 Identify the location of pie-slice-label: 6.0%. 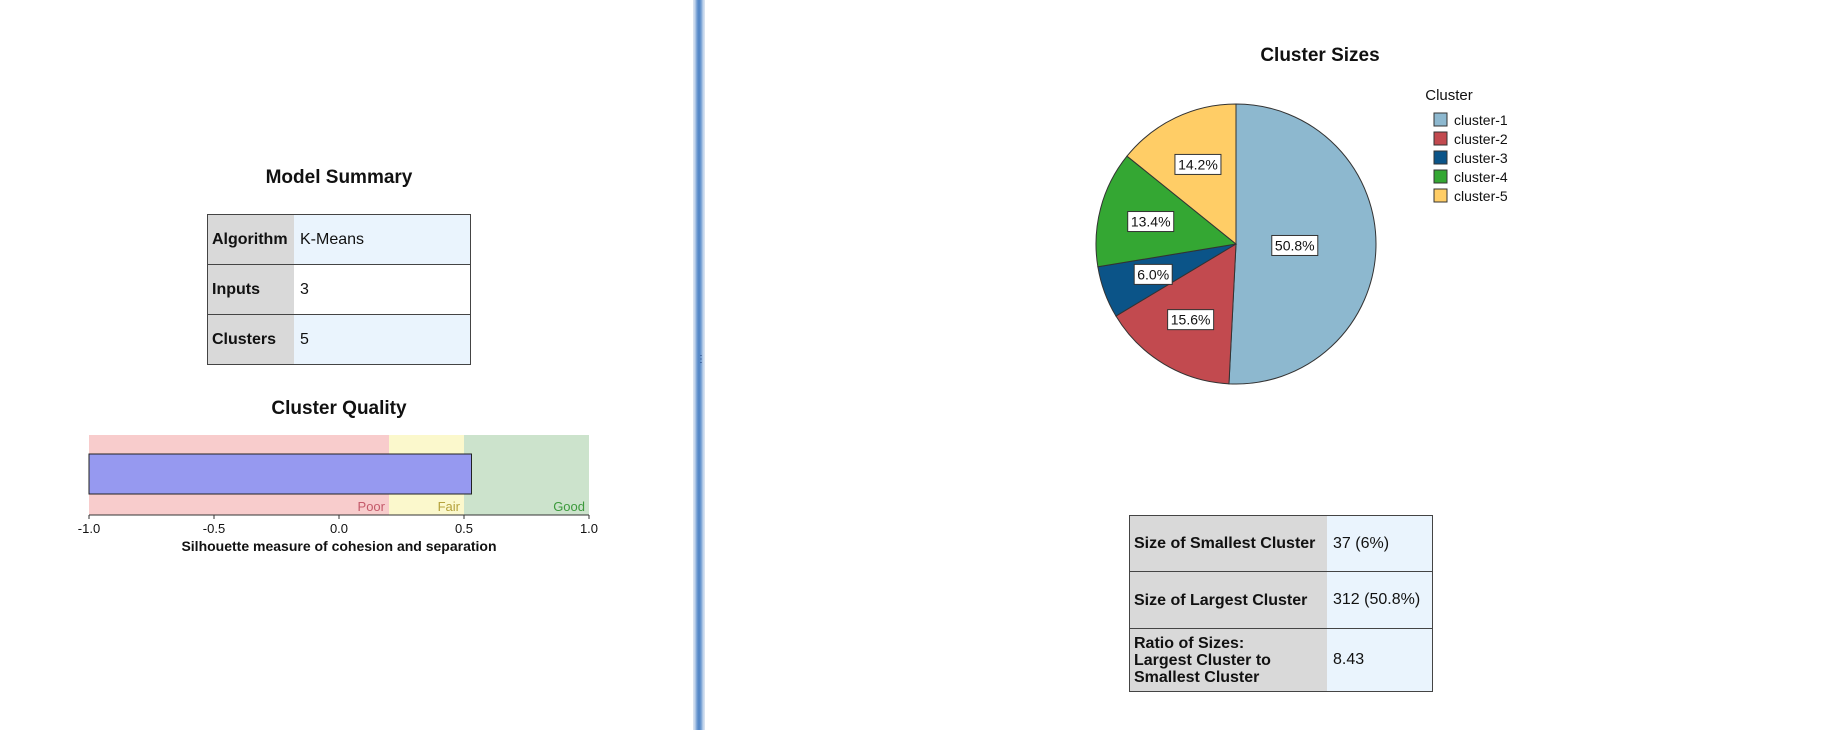
(1153, 274).